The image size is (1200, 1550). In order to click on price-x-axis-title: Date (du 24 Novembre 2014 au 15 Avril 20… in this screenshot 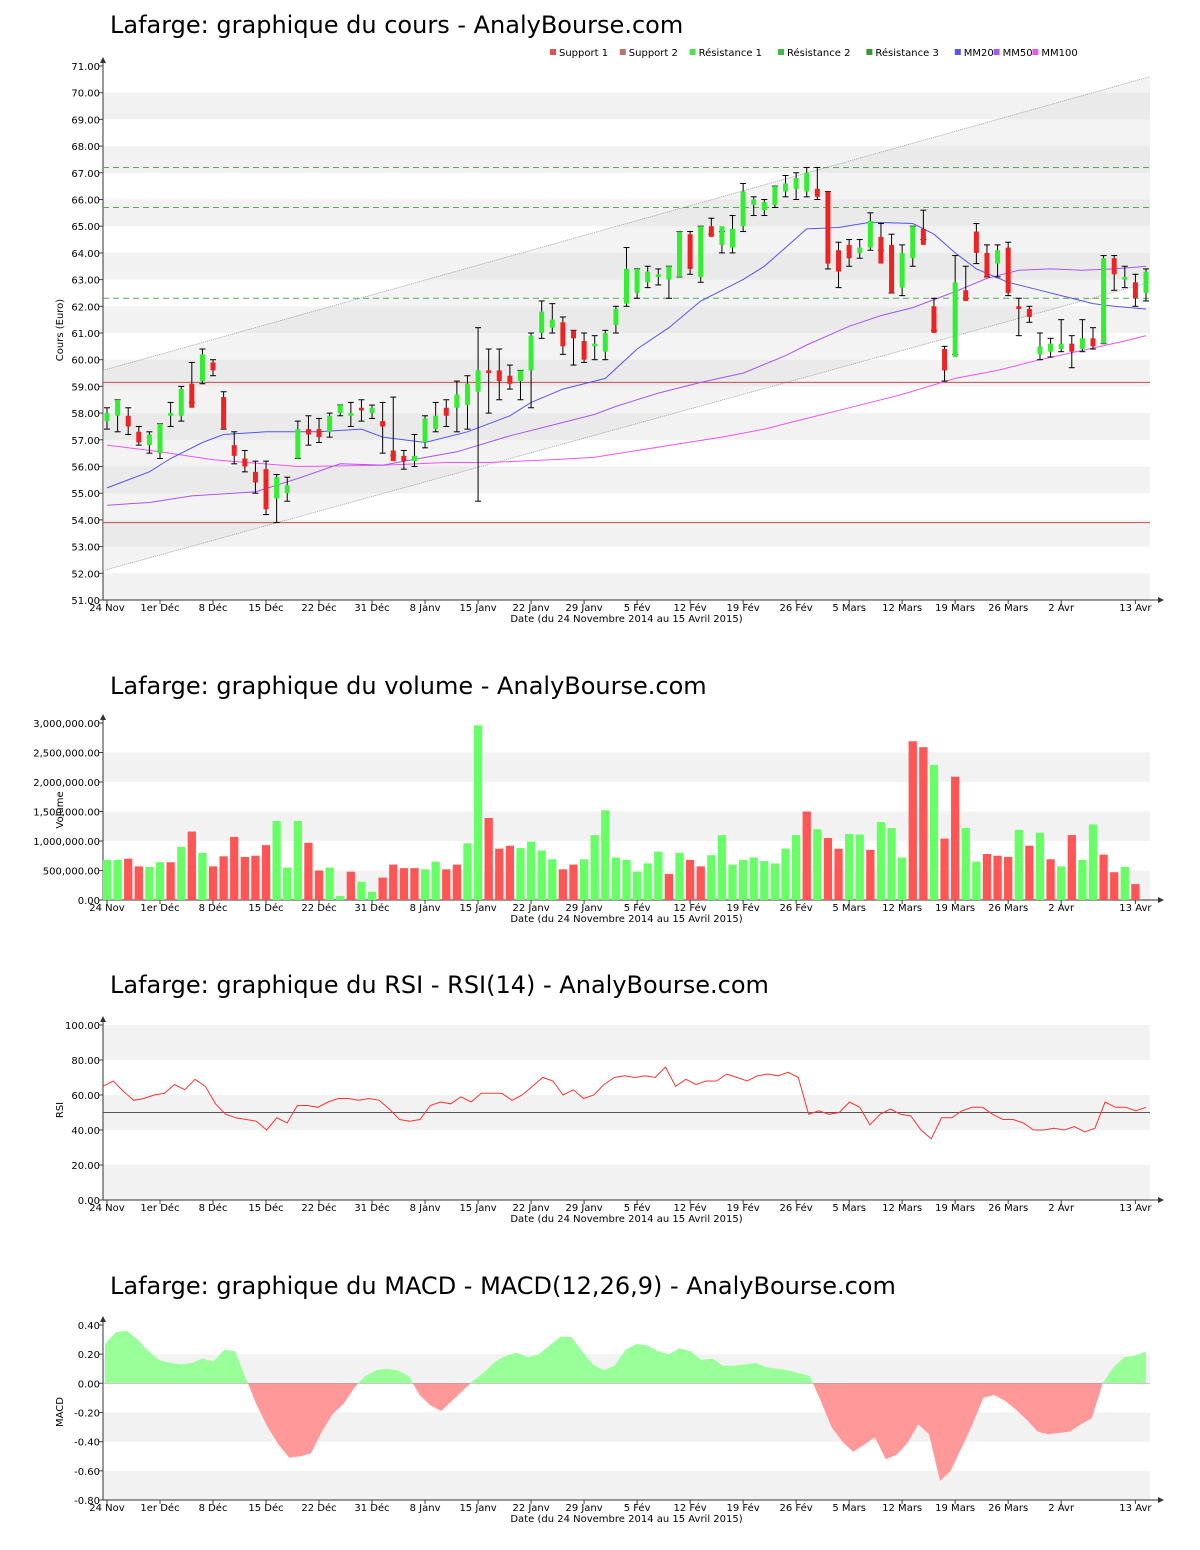, I will do `click(626, 619)`.